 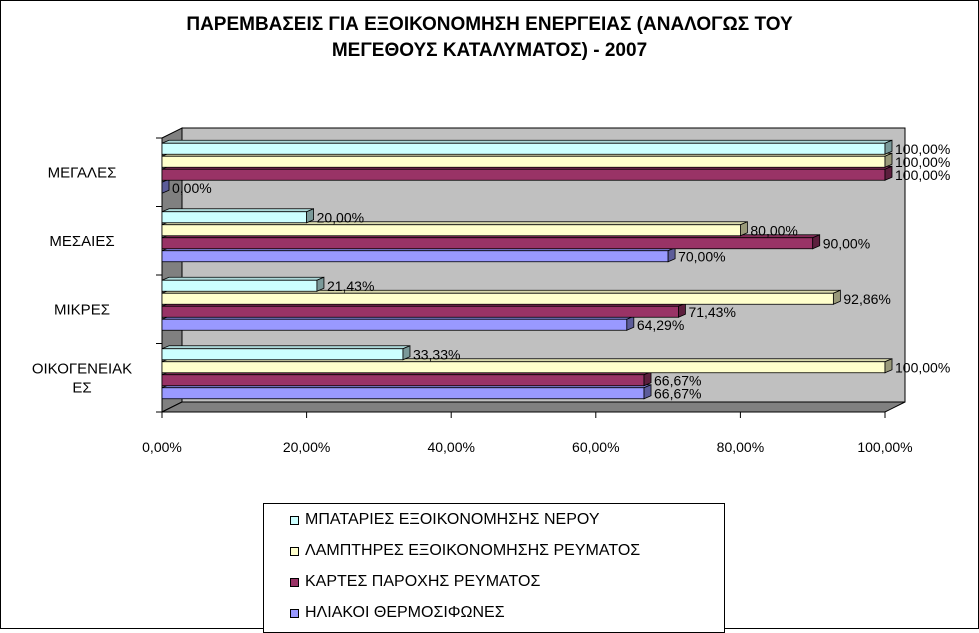 What do you see at coordinates (884, 447) in the screenshot?
I see `x-tick-label: 100,00%` at bounding box center [884, 447].